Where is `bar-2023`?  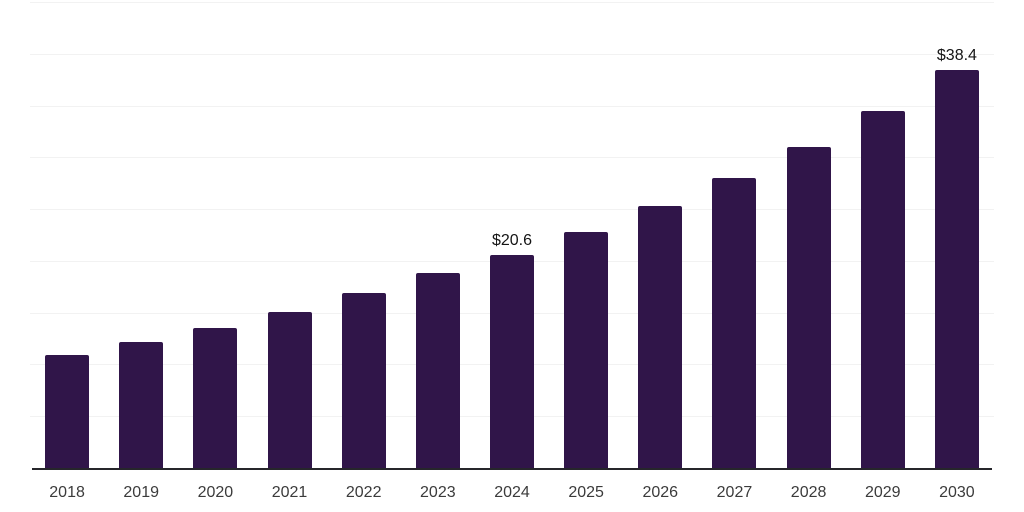 bar-2023 is located at coordinates (437, 370).